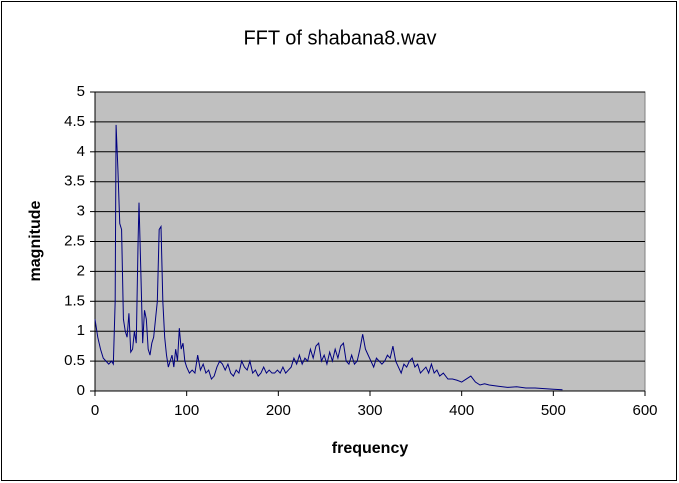 The image size is (679, 483). What do you see at coordinates (74, 240) in the screenshot?
I see `y-tick-label: 2.5` at bounding box center [74, 240].